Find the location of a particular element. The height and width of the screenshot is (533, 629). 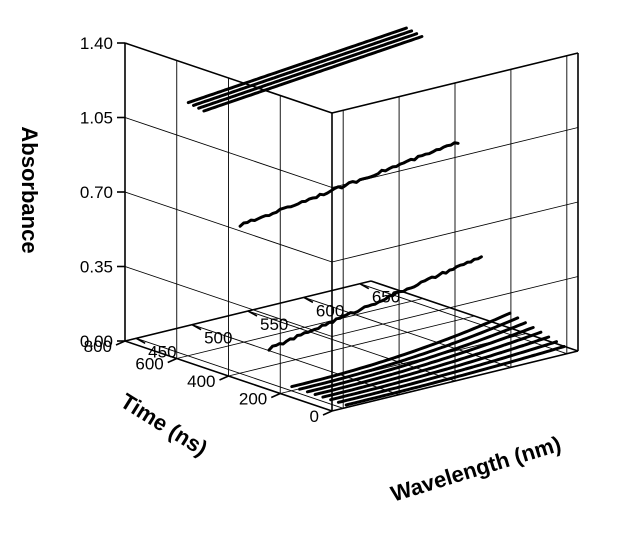

x-tick-label: 600 is located at coordinates (330, 310).